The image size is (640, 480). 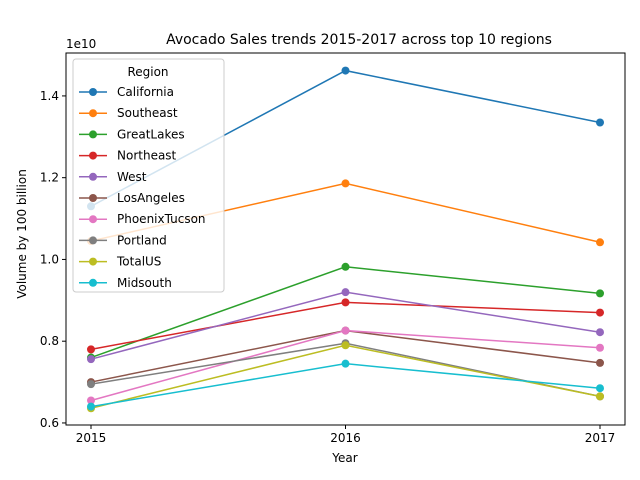 What do you see at coordinates (93, 134) in the screenshot?
I see `legend-marker-greatlakes` at bounding box center [93, 134].